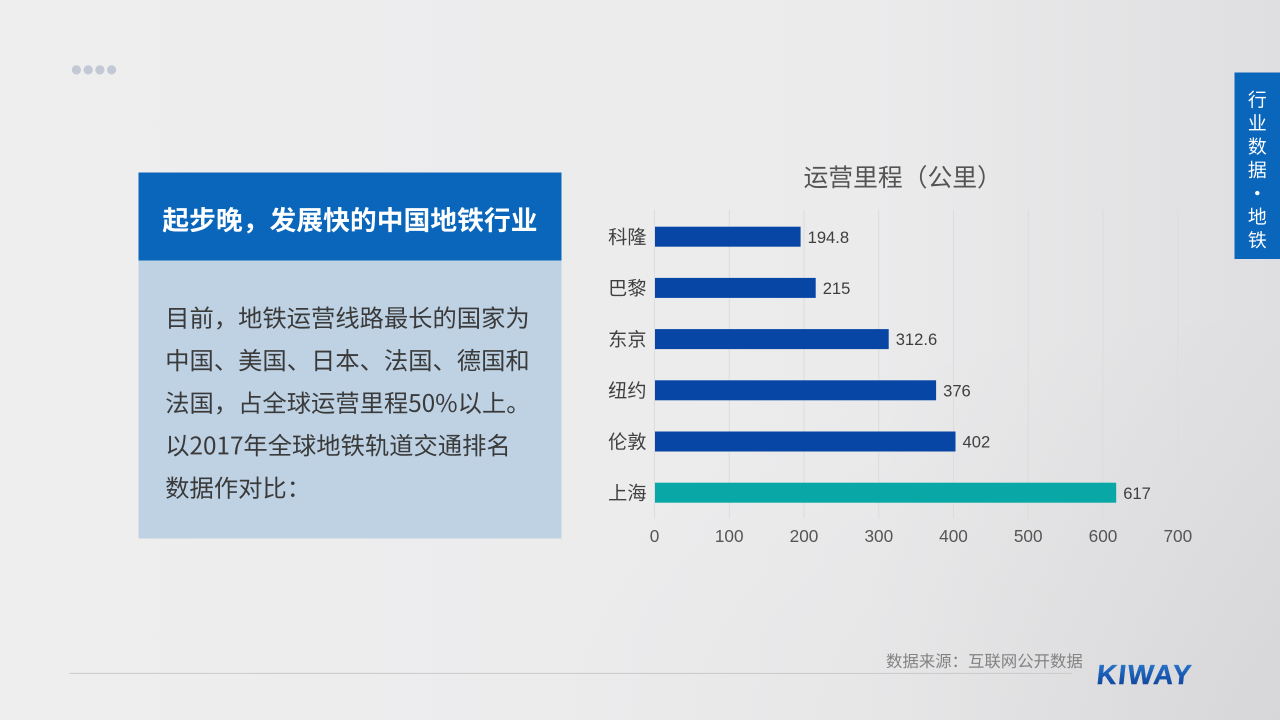 The height and width of the screenshot is (720, 1280). I want to click on svg-text: 300, so click(878, 536).